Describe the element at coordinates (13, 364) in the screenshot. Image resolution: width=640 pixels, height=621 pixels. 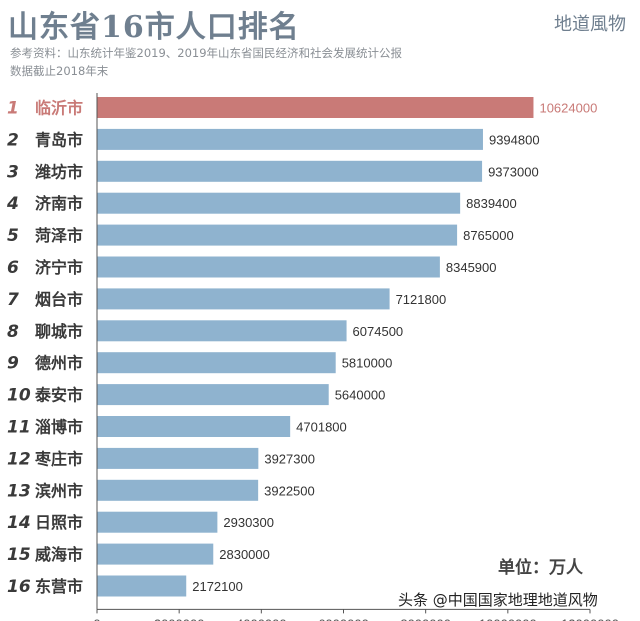
I see `rank-label: 9` at that location.